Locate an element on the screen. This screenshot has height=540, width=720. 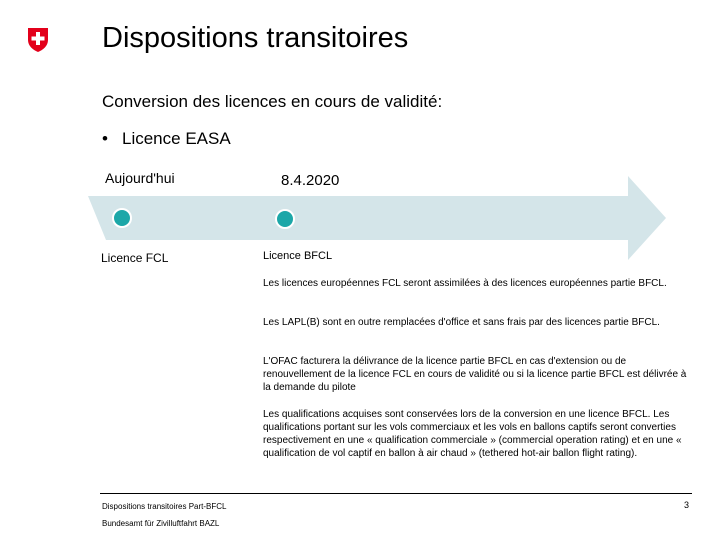
bullet-text: Licence EASA is located at coordinates (176, 138).